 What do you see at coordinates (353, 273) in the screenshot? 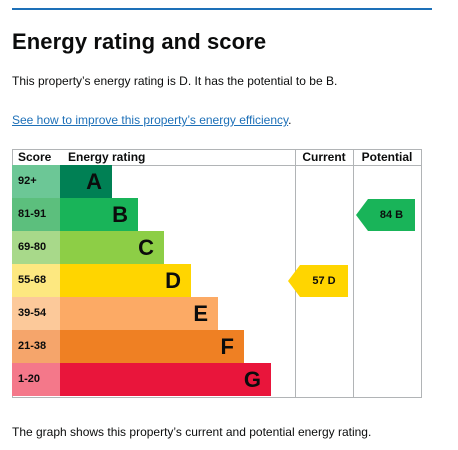
I see `graph-divider-potential` at bounding box center [353, 273].